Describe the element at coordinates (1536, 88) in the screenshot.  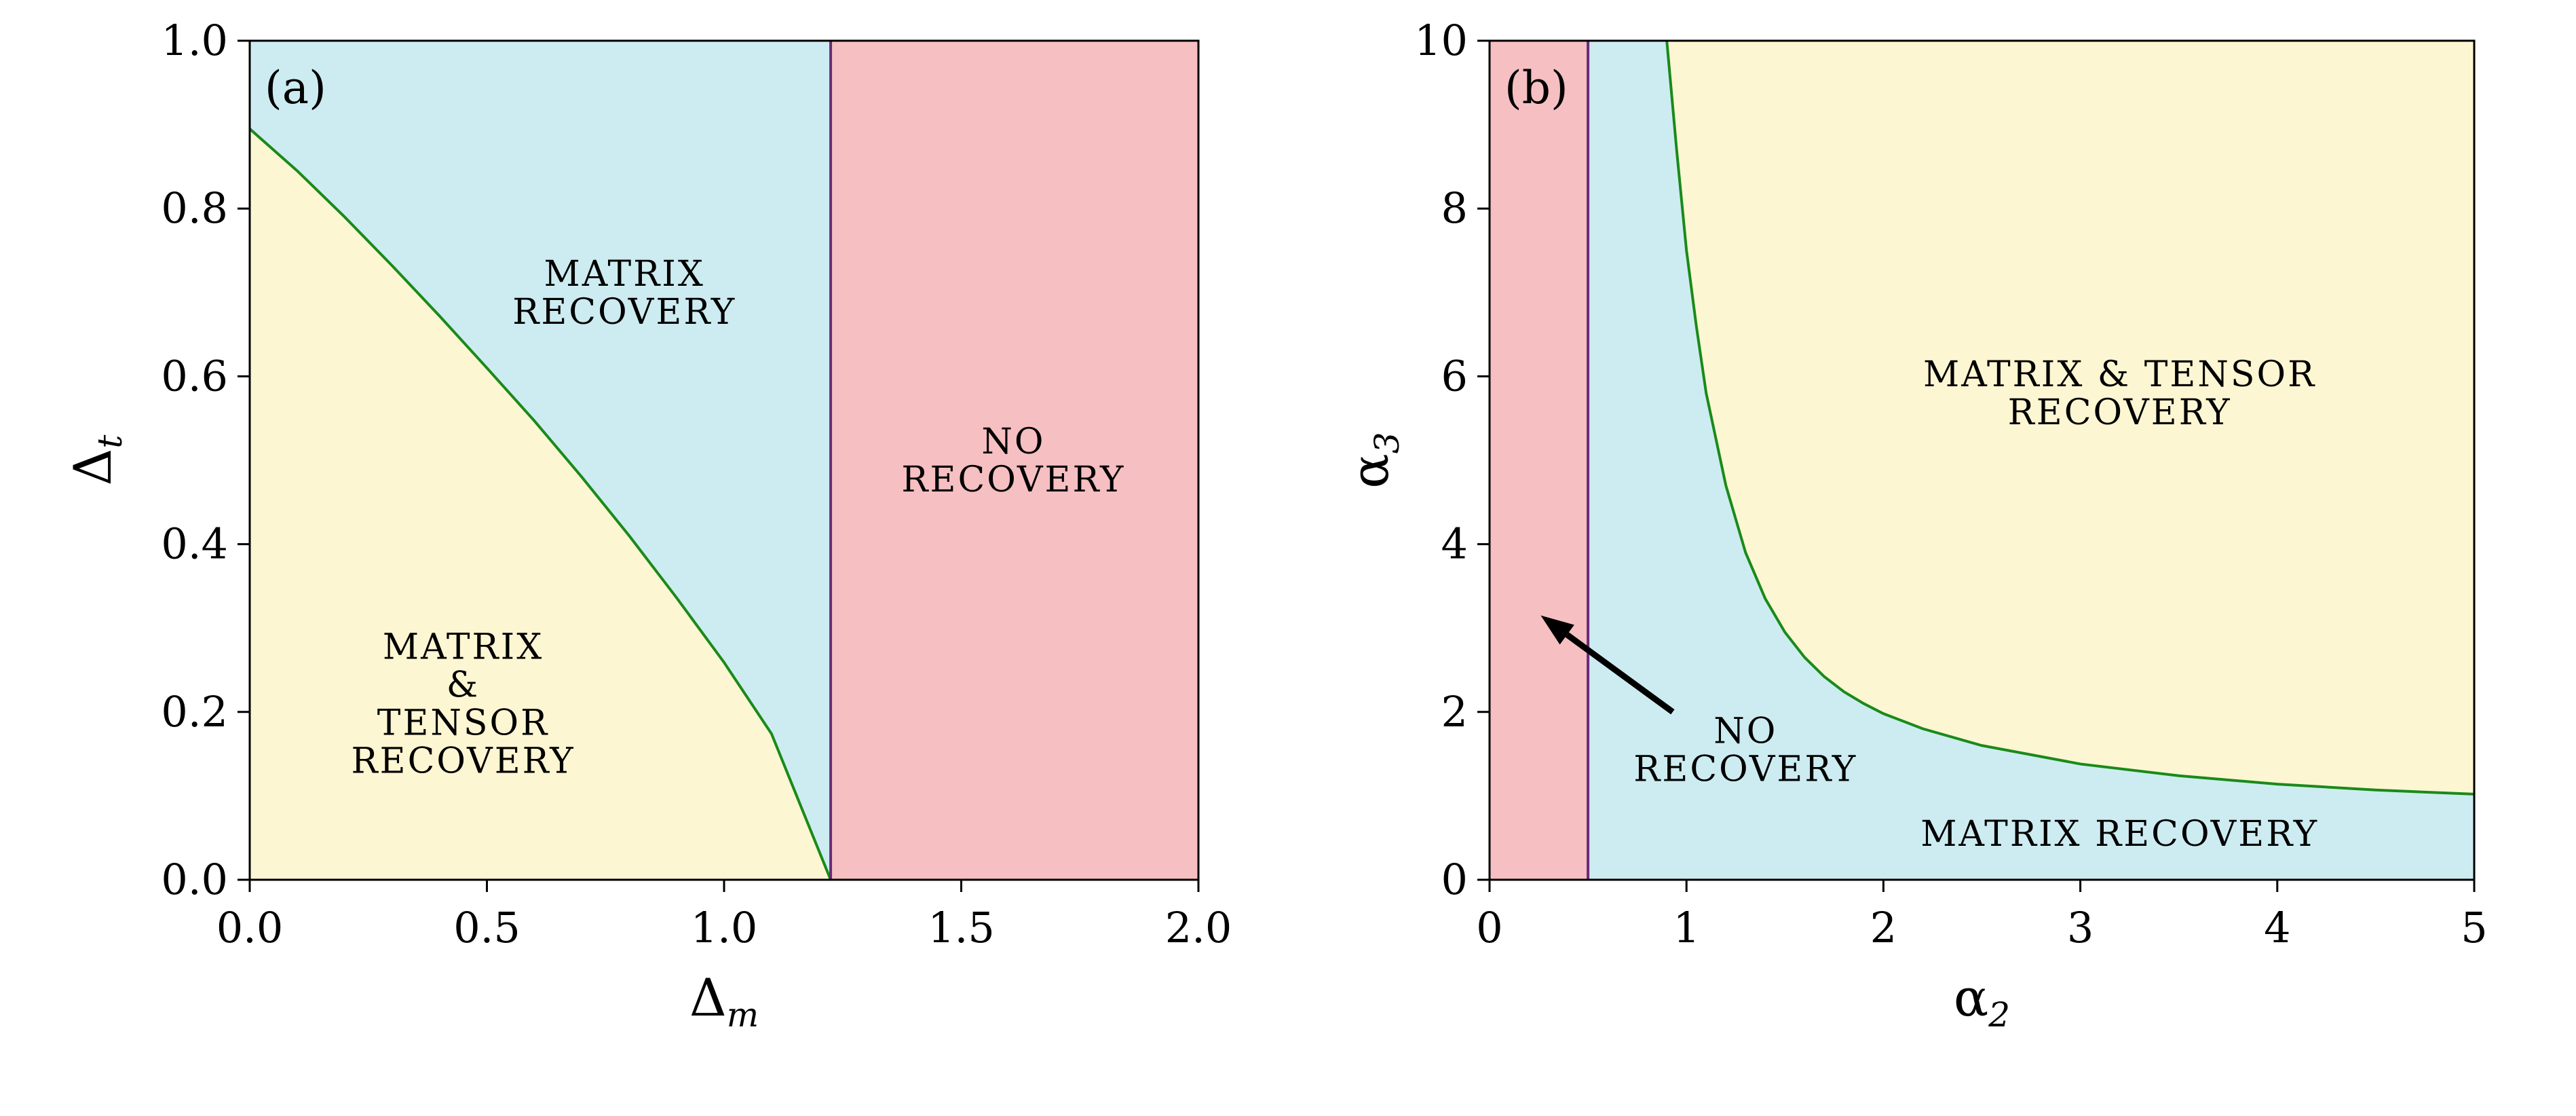
I see `panel-label: (b)` at that location.